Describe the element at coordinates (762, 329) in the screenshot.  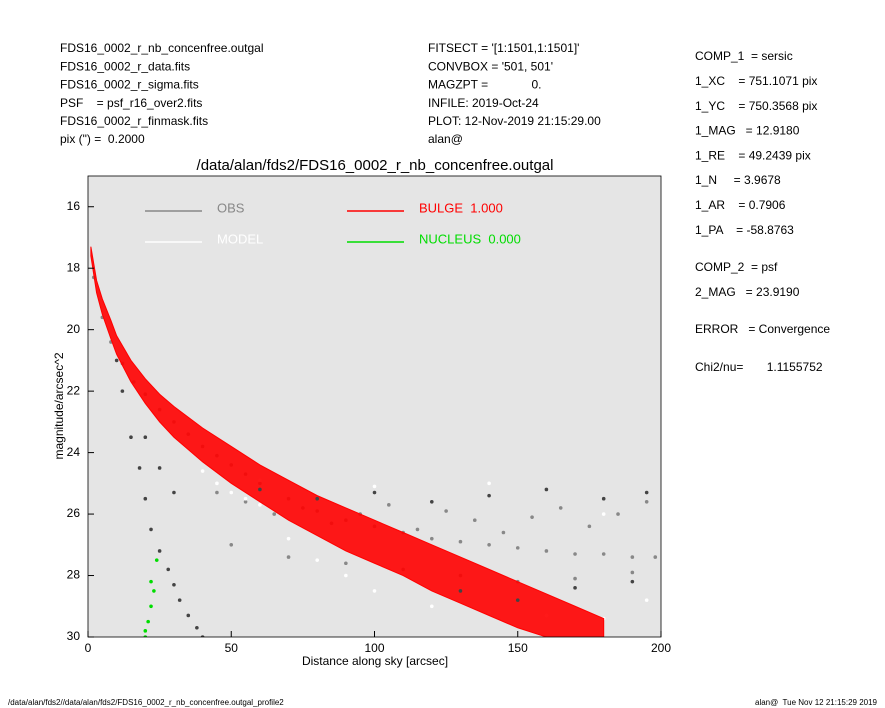
I see `info-right: ERROR = Convergence` at that location.